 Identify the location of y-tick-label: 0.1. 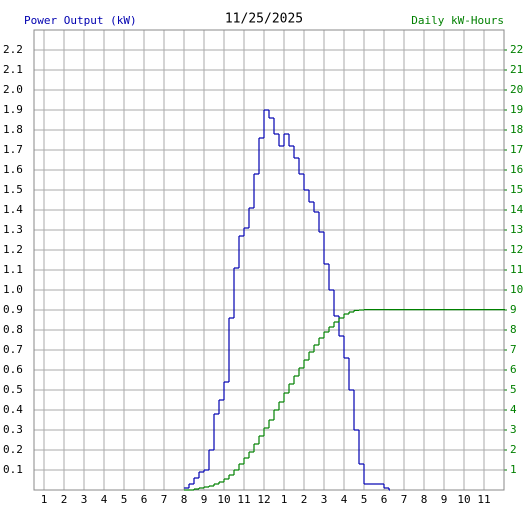
(13, 469).